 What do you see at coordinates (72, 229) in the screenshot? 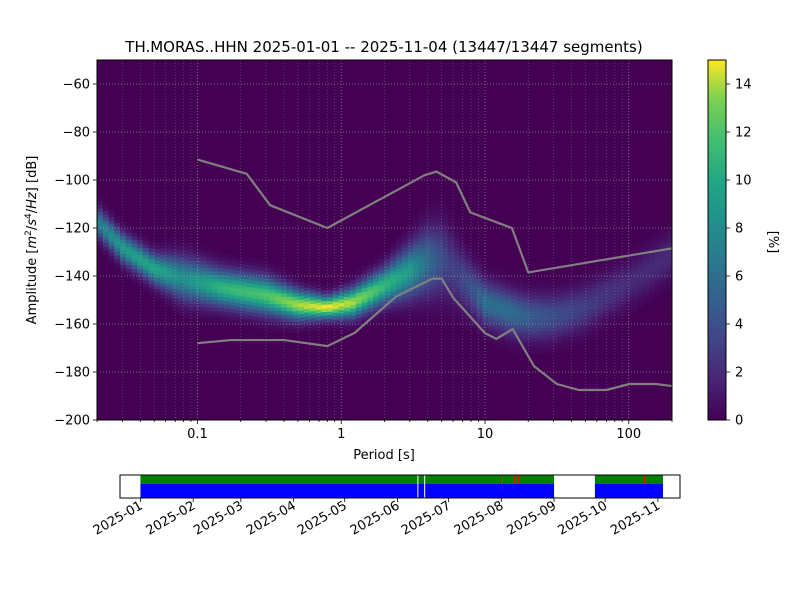
I see `y-tick-label: −120` at bounding box center [72, 229].